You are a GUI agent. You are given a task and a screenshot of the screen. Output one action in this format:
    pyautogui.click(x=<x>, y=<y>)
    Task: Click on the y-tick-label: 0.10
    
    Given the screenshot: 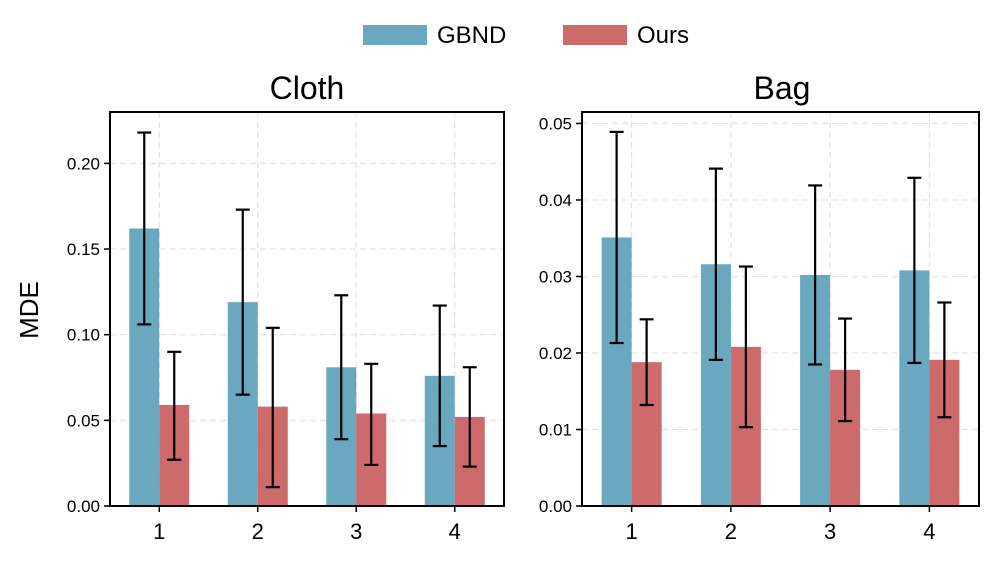 What is the action you would take?
    pyautogui.click(x=83, y=335)
    